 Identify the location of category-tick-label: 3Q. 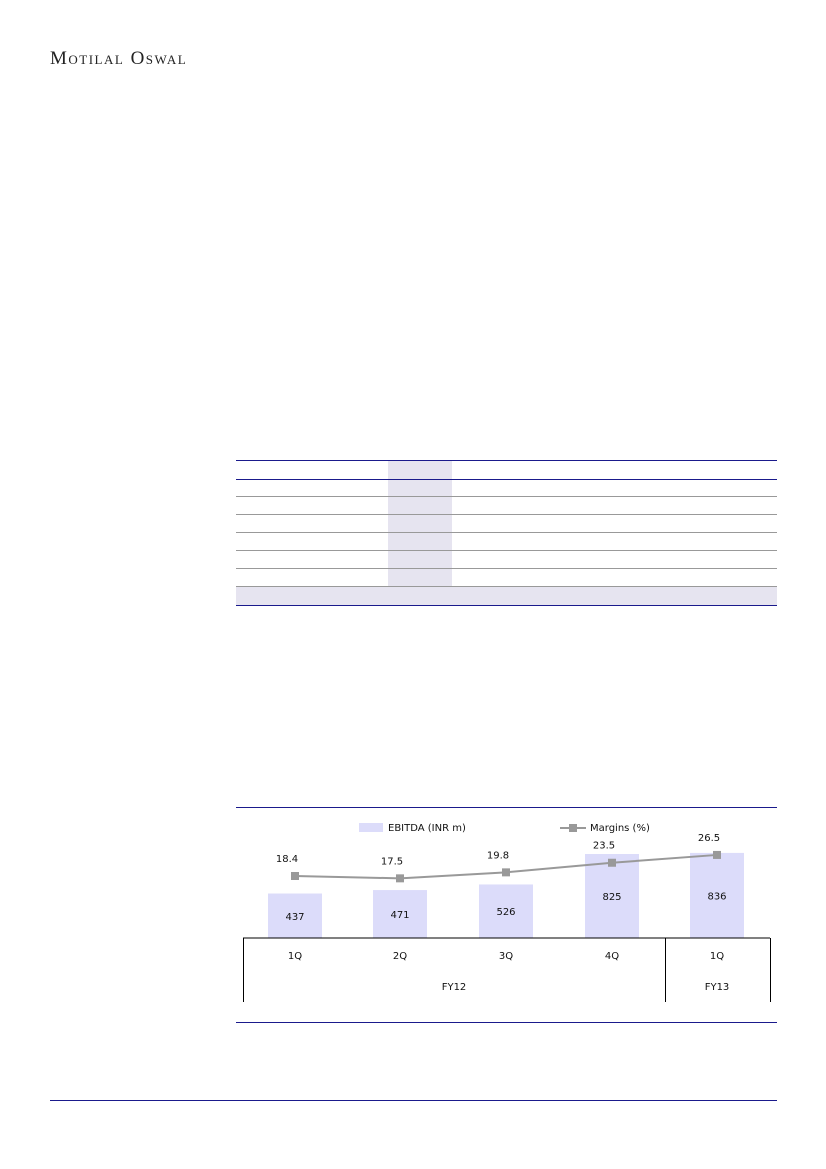
(506, 956).